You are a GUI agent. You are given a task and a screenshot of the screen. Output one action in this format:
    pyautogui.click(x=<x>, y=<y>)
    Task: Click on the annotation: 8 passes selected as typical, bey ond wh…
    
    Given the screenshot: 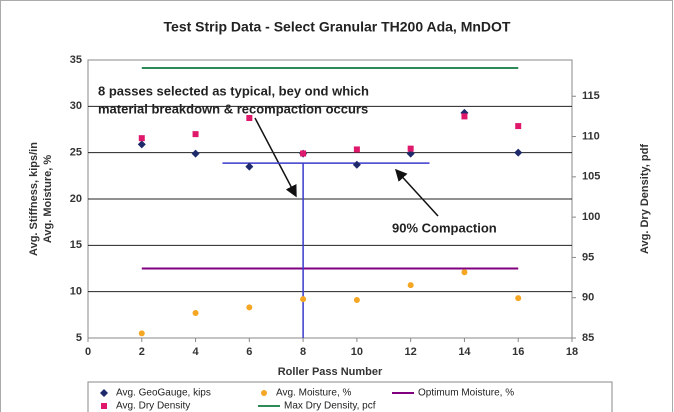 What is the action you would take?
    pyautogui.click(x=233, y=90)
    